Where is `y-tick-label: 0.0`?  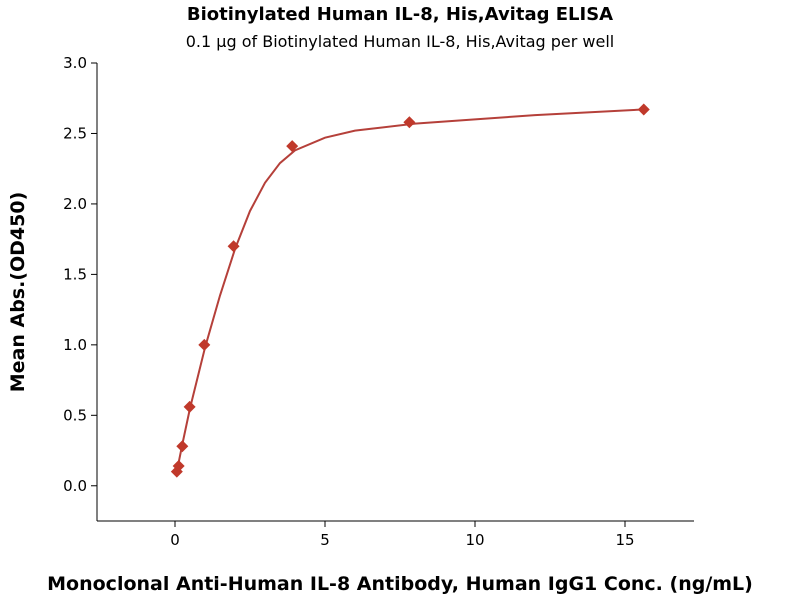
y-tick-label: 0.0 is located at coordinates (75, 486).